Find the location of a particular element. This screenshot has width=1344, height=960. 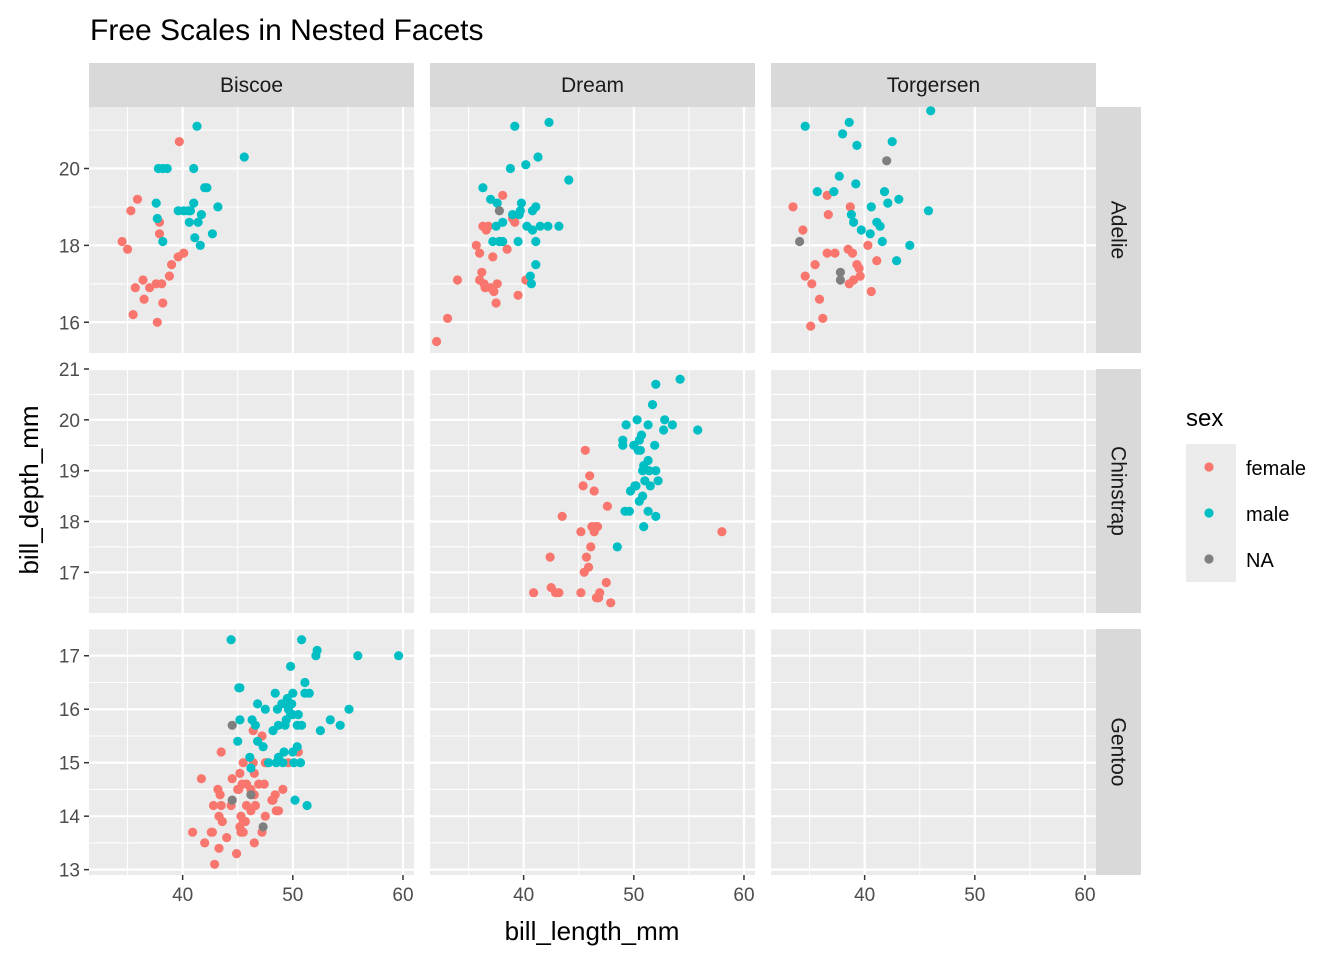

strip-row-chinstrap is located at coordinates (1118, 491).